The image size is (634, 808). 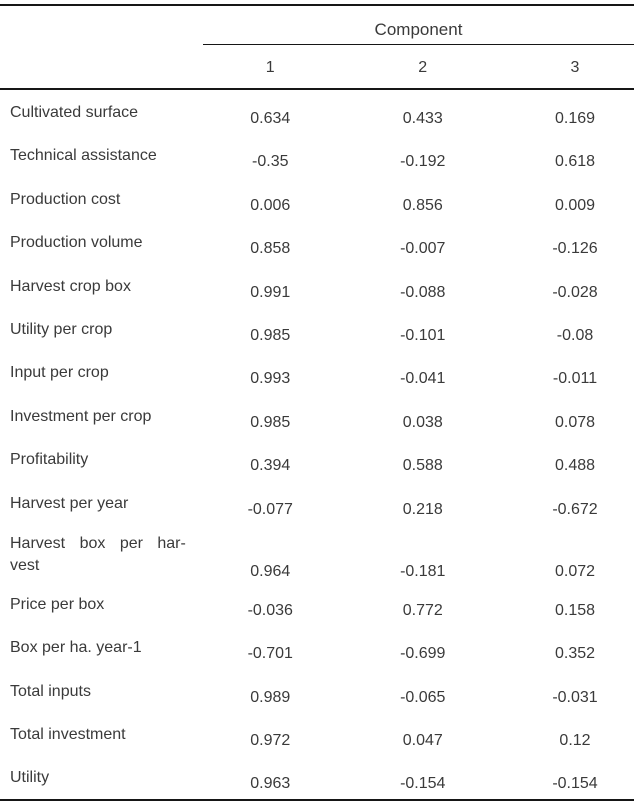 What do you see at coordinates (418, 44) in the screenshot?
I see `component-header-underline` at bounding box center [418, 44].